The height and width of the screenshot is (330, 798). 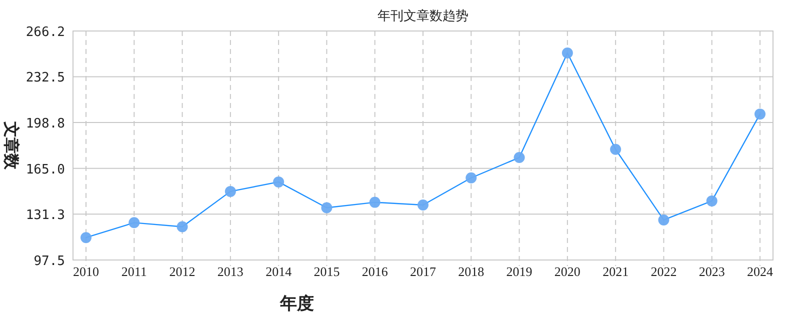 What do you see at coordinates (615, 271) in the screenshot?
I see `x-tick-label: 2021` at bounding box center [615, 271].